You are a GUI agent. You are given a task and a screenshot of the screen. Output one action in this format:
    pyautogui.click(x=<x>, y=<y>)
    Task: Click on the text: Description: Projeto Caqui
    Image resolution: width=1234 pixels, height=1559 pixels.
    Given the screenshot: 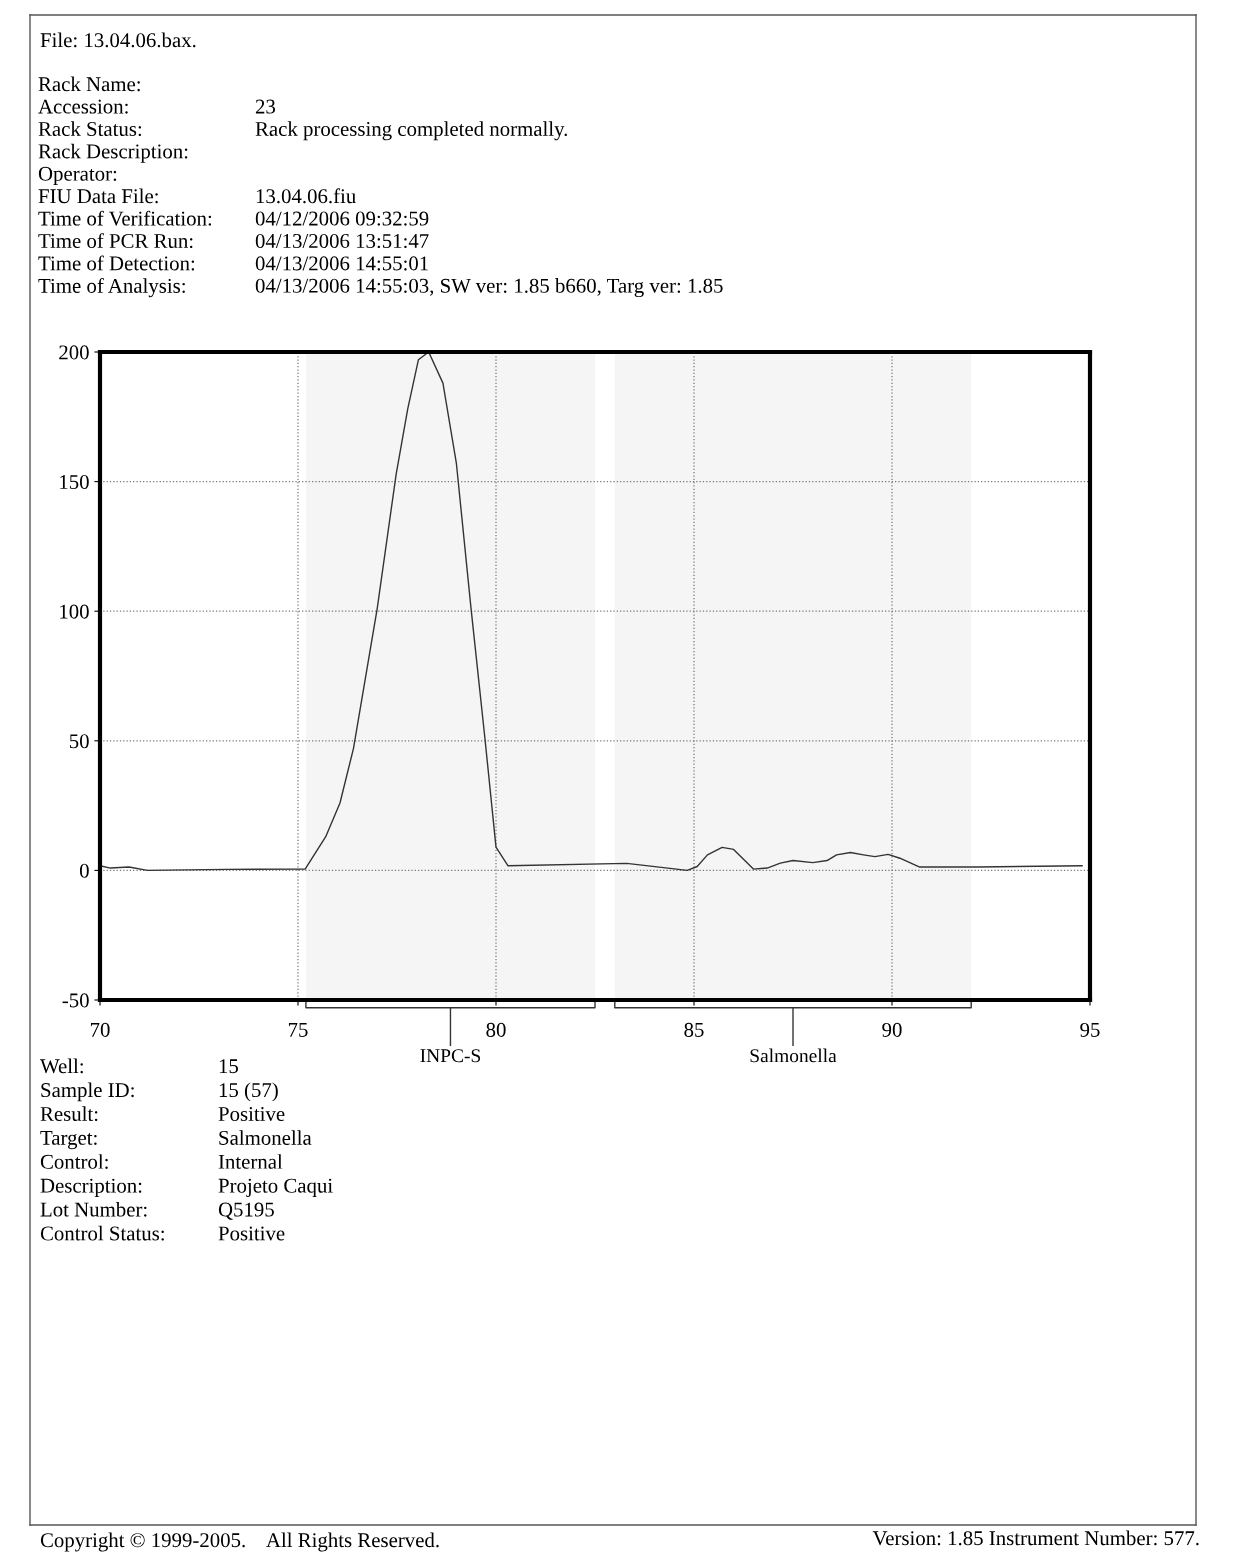 What is the action you would take?
    pyautogui.click(x=186, y=1187)
    